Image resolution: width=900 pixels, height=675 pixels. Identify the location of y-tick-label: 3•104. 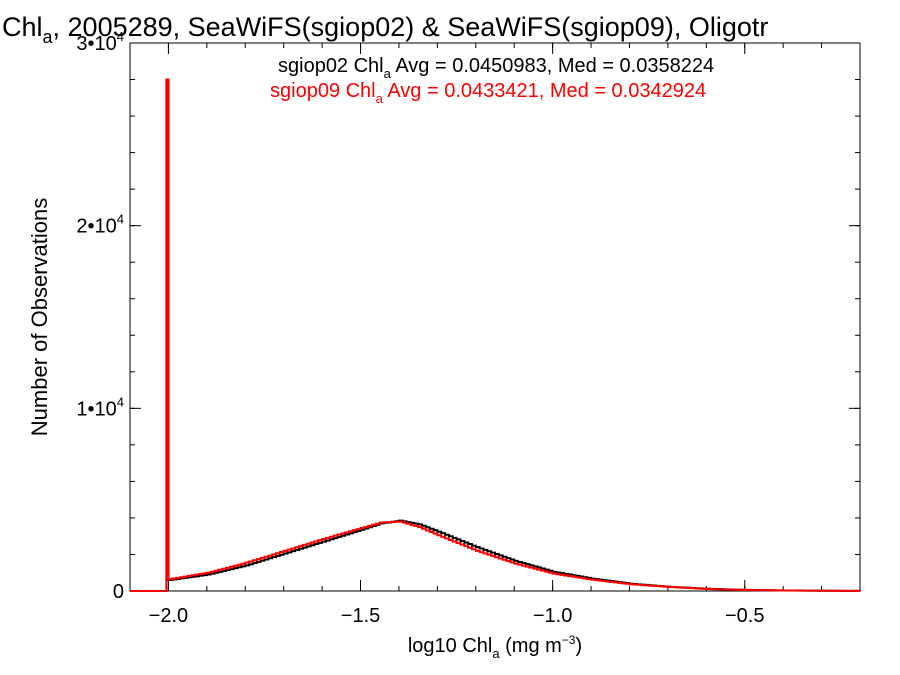
(100, 42).